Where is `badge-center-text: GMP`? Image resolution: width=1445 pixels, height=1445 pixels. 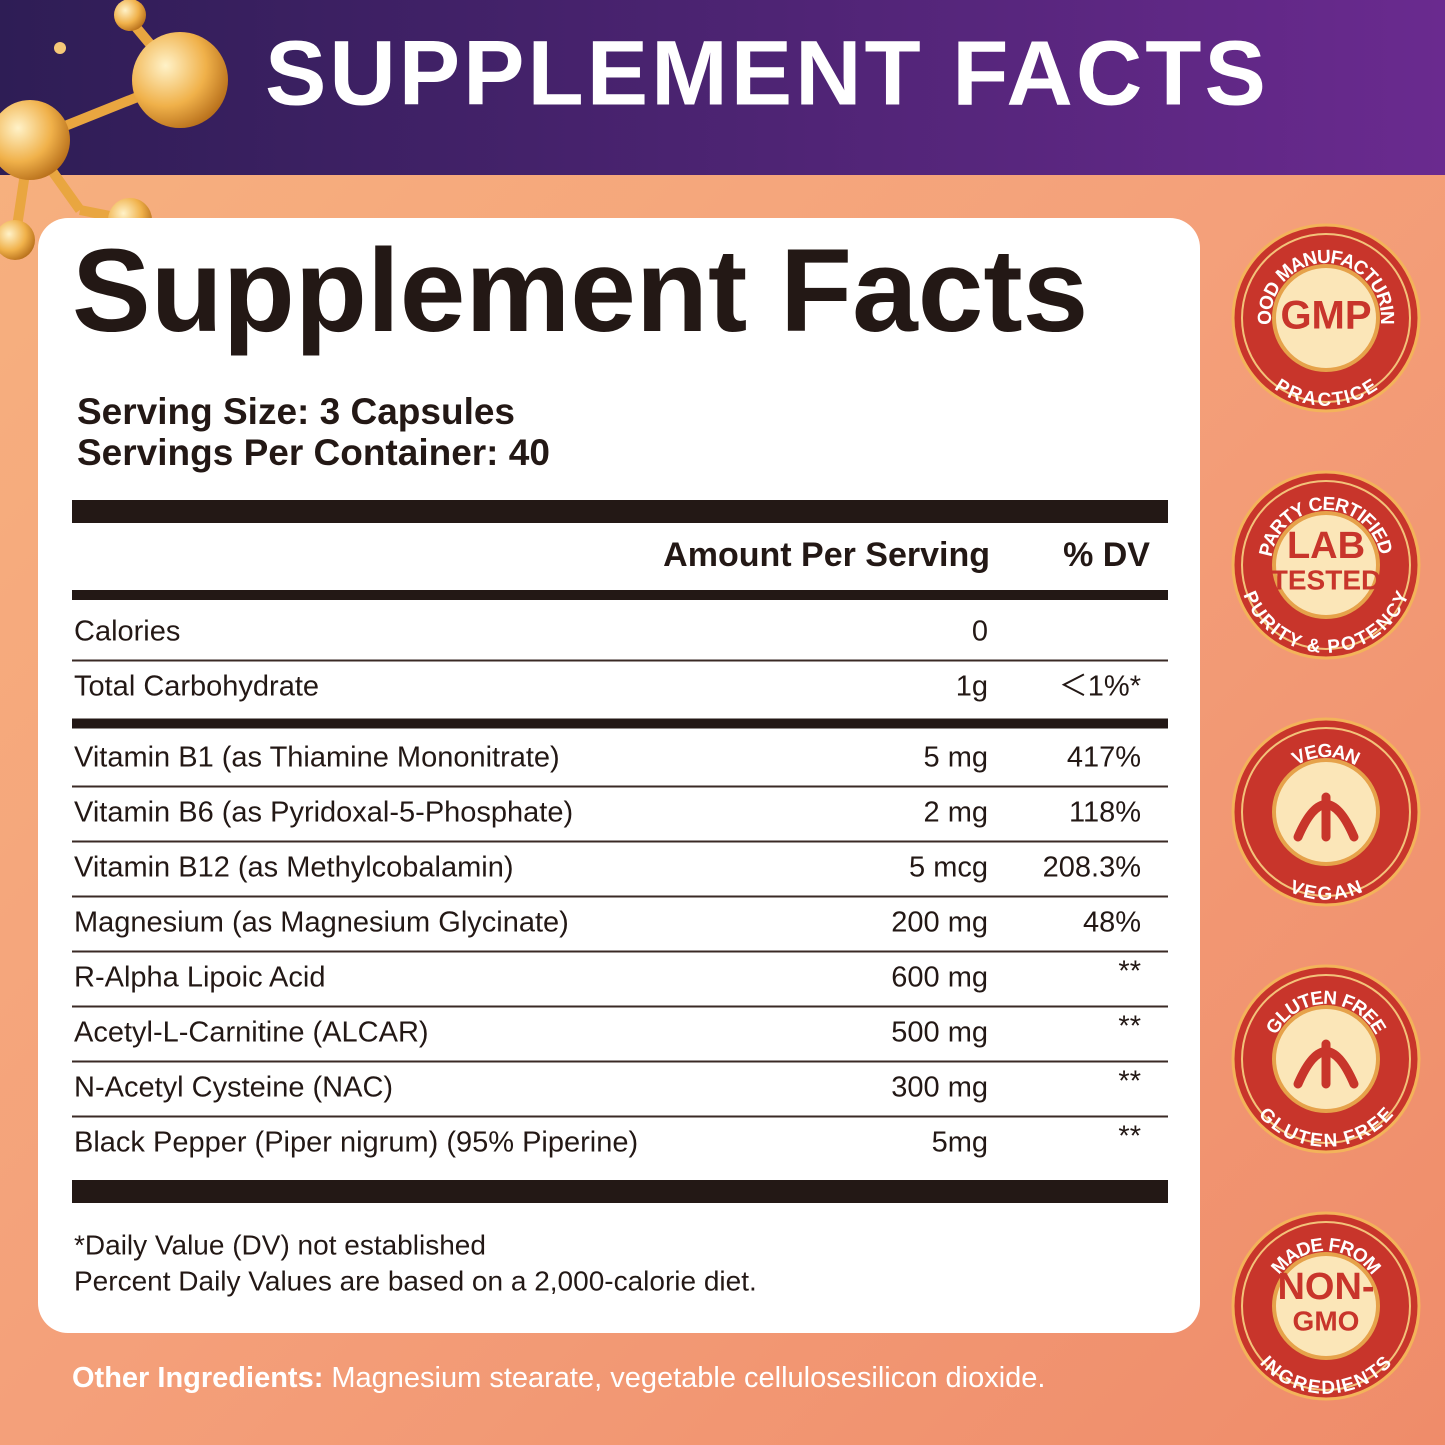
badge-center-text: GMP is located at coordinates (1325, 316).